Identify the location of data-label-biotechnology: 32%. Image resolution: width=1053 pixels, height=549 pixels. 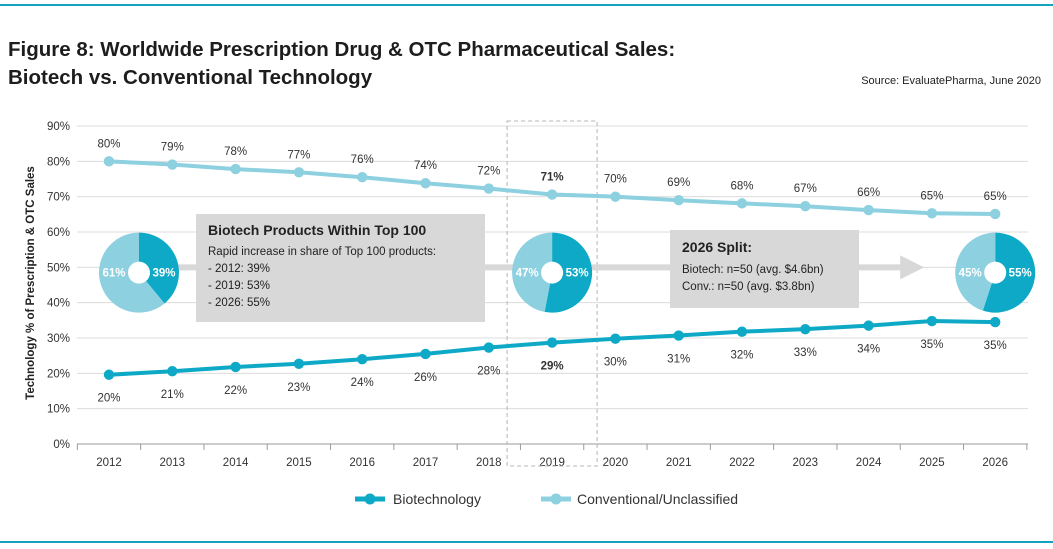
(741, 356).